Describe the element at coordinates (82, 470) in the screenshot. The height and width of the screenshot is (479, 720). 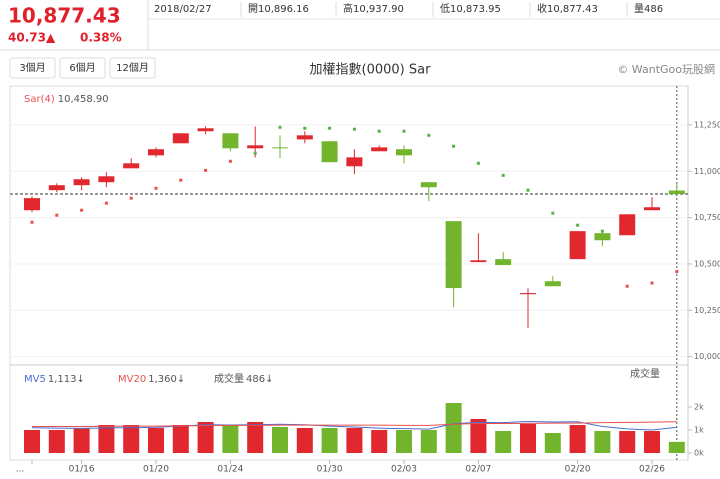
I see `x-tick-label: 01/16` at that location.